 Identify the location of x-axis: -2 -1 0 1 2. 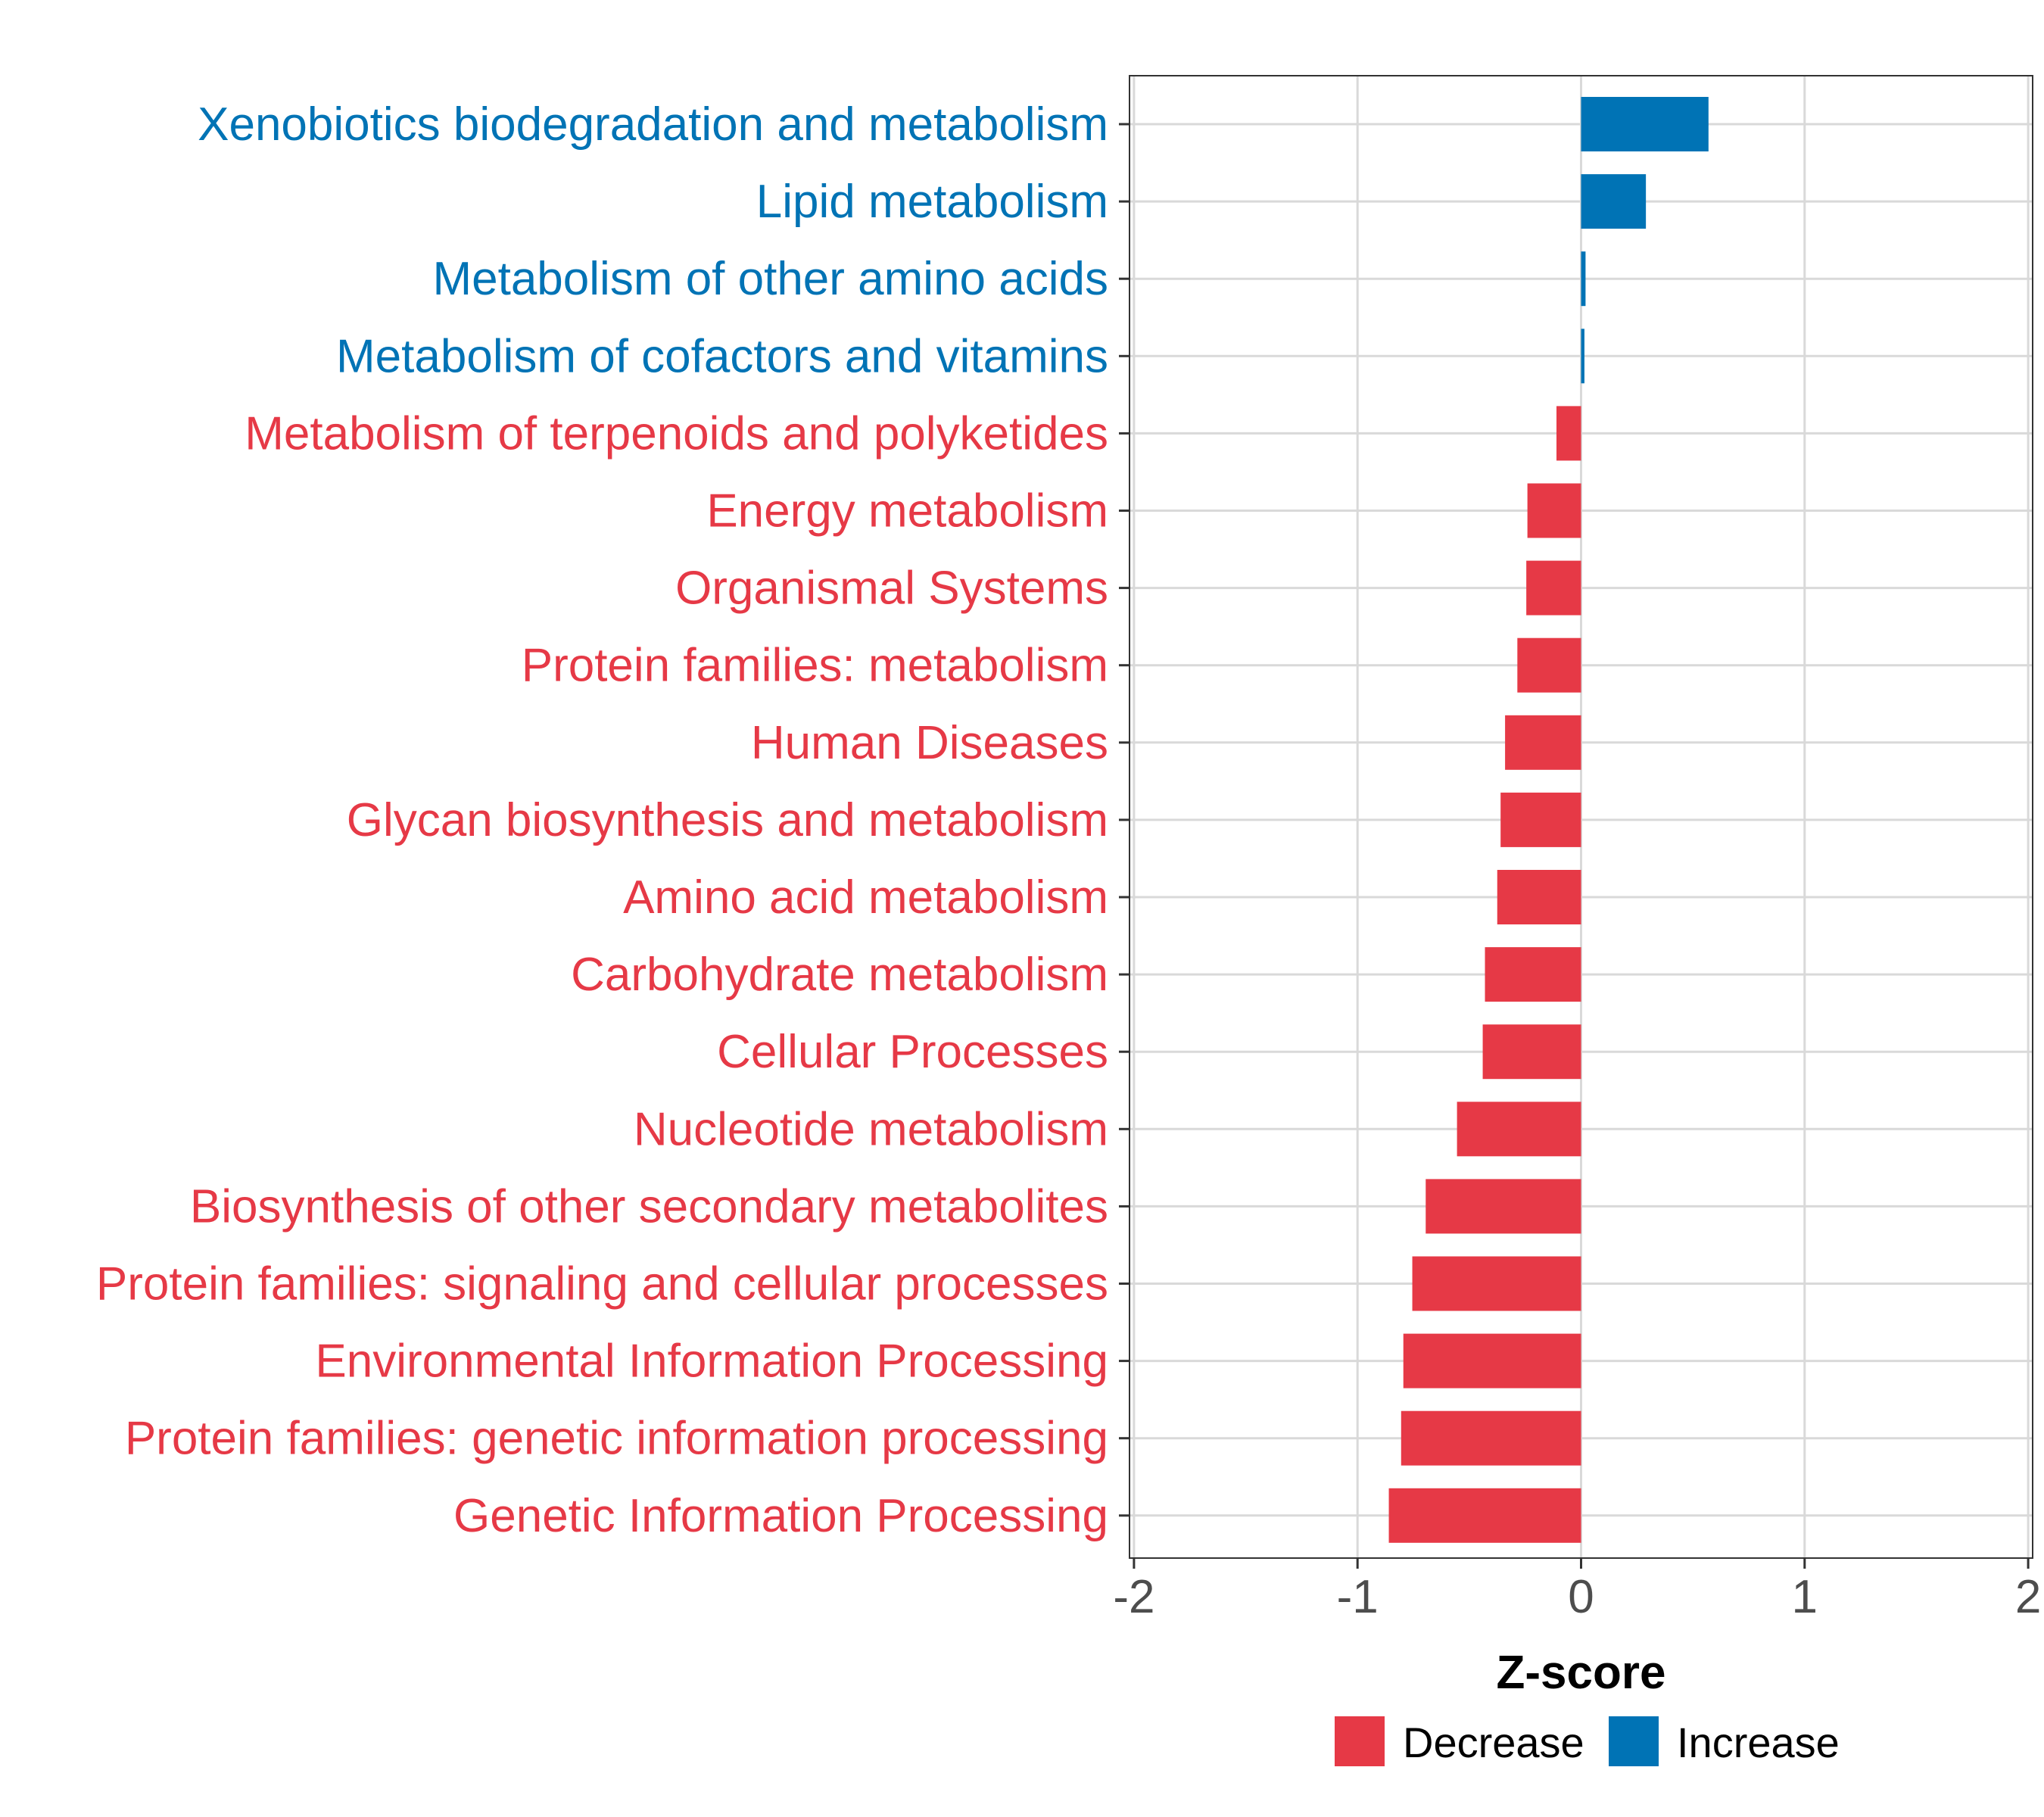
(1577, 1590).